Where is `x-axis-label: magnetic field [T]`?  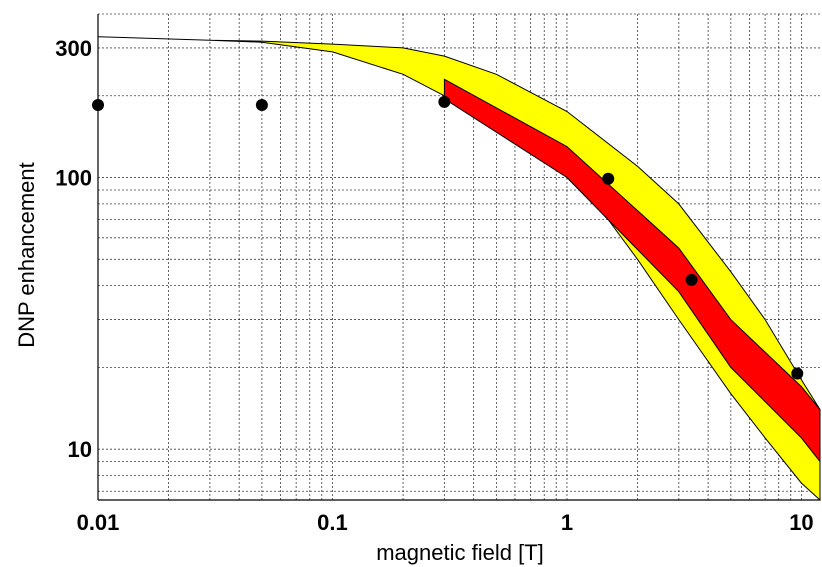
x-axis-label: magnetic field [T] is located at coordinates (460, 552).